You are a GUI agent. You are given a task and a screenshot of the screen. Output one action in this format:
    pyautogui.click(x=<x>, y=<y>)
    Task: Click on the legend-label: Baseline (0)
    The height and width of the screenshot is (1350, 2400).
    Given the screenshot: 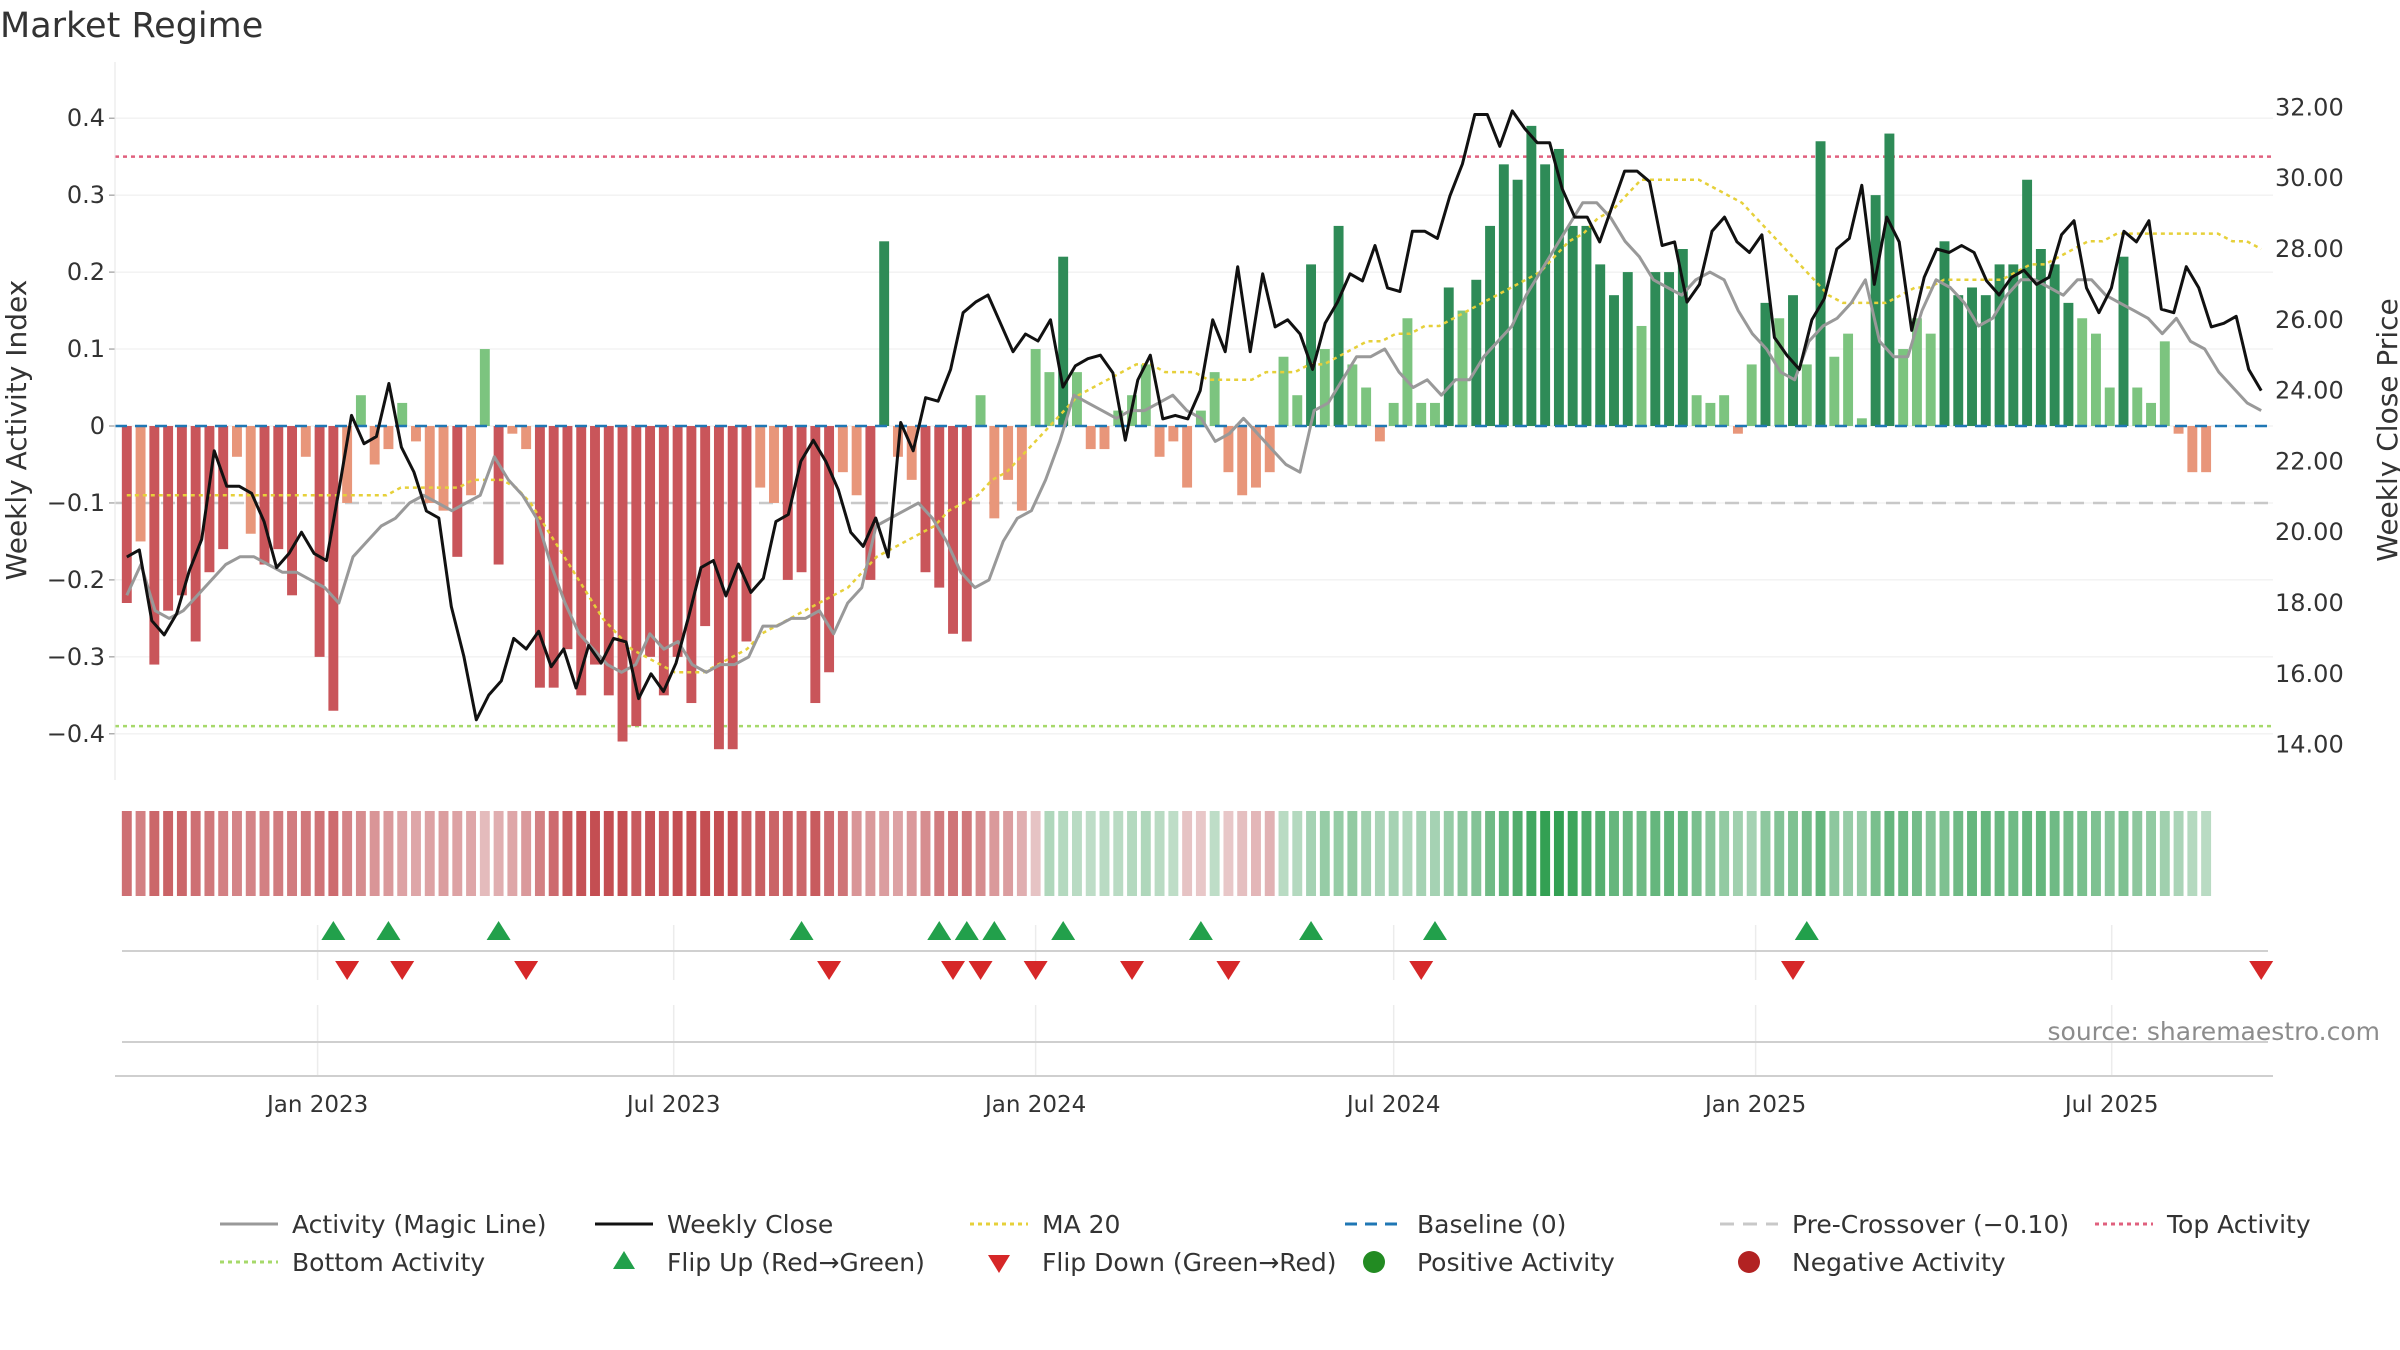 What is the action you would take?
    pyautogui.click(x=1491, y=1224)
    